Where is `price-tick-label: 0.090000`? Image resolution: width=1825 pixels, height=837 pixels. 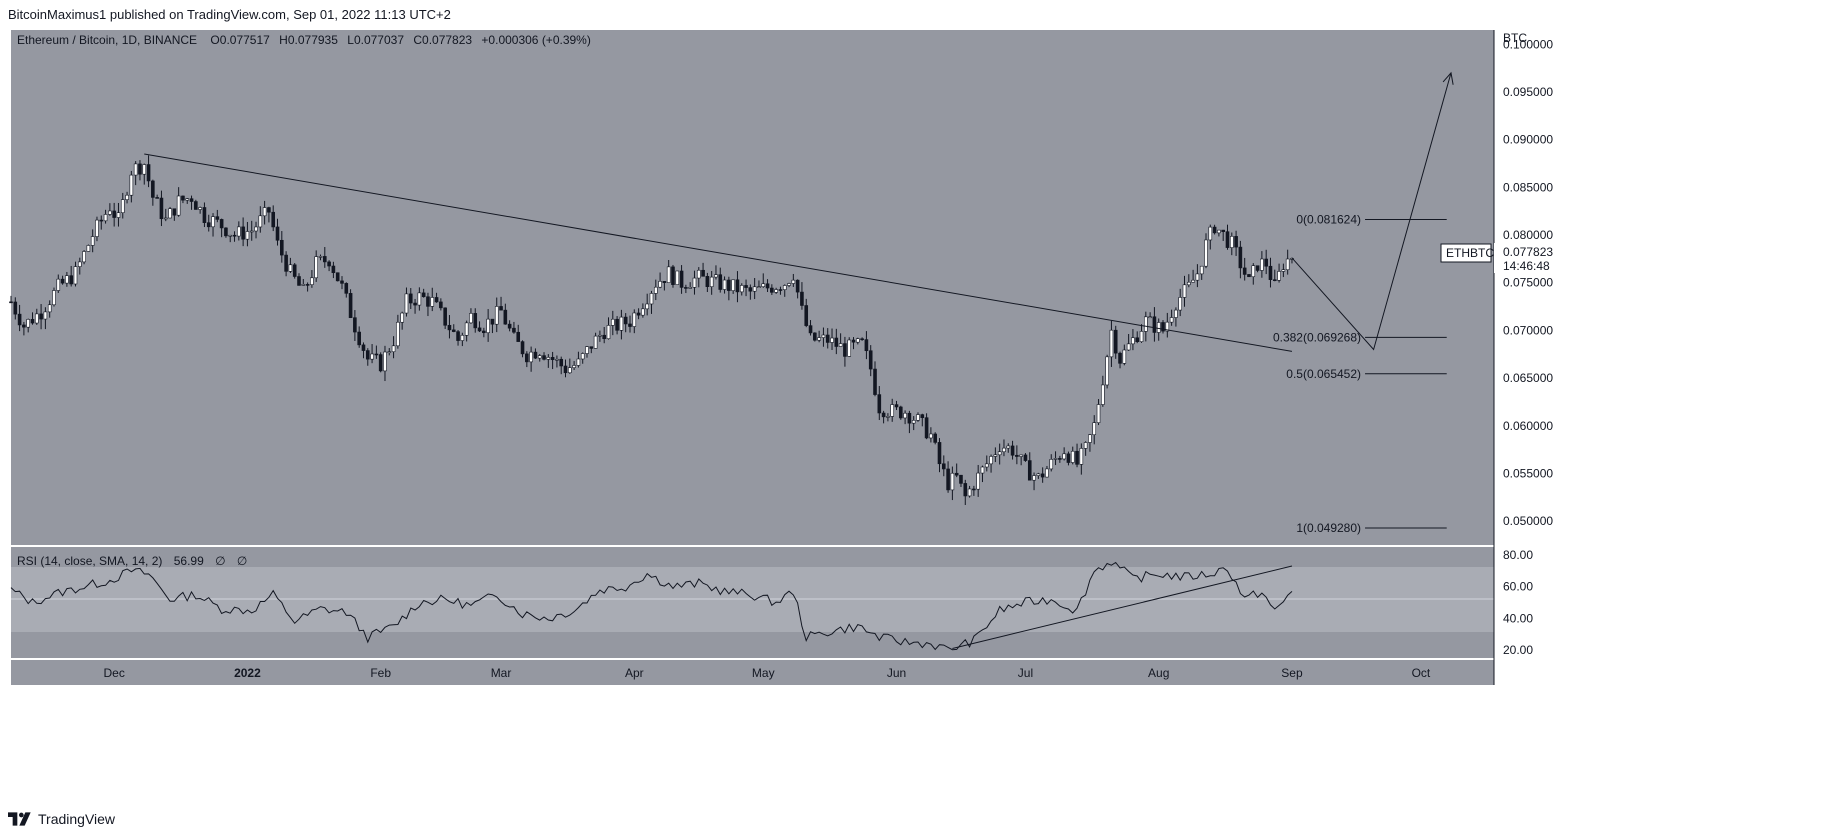
price-tick-label: 0.090000 is located at coordinates (1528, 140).